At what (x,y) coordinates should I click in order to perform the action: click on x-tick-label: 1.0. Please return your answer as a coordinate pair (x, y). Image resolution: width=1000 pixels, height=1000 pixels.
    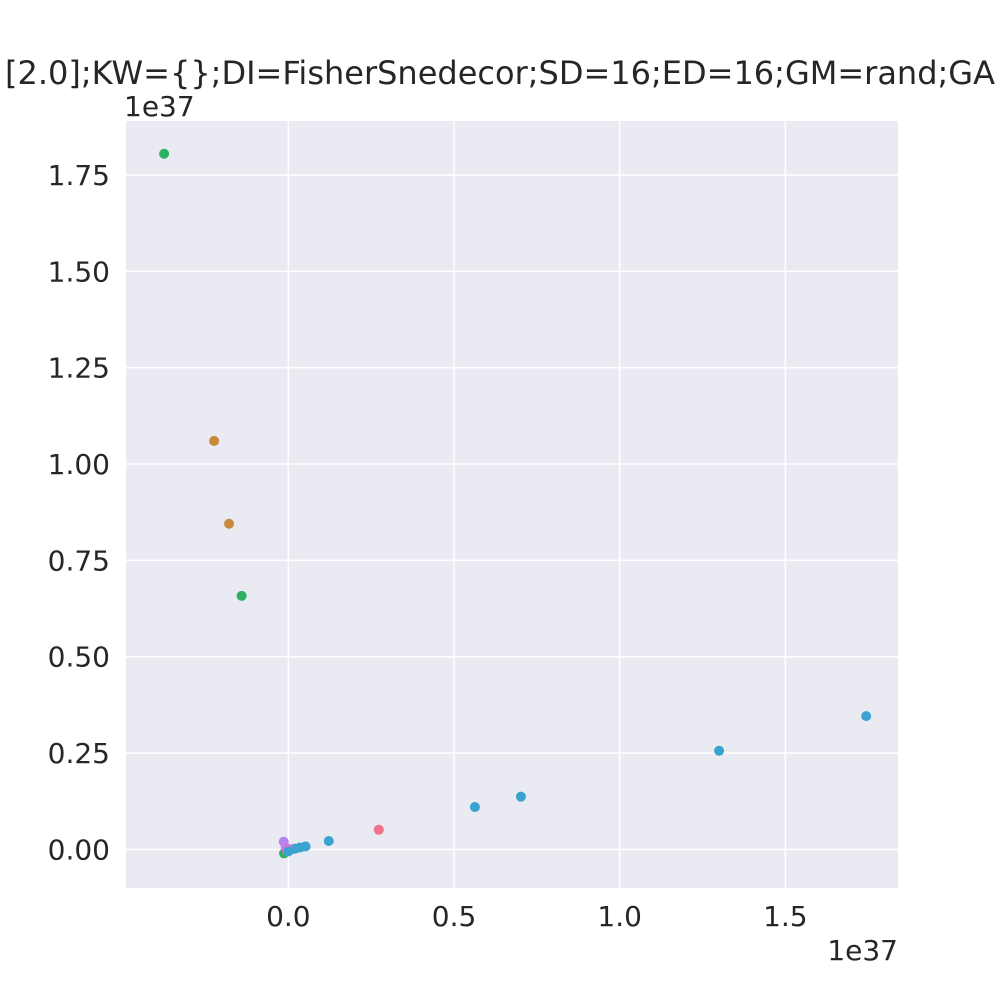
    Looking at the image, I should click on (619, 916).